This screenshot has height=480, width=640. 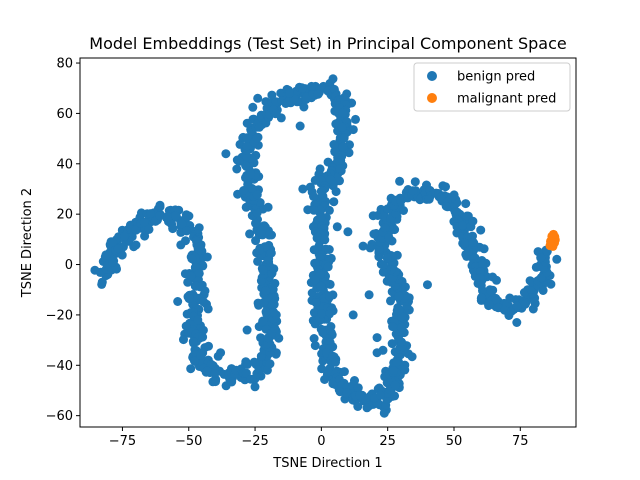 What do you see at coordinates (188, 441) in the screenshot?
I see `x-tick-label: −50` at bounding box center [188, 441].